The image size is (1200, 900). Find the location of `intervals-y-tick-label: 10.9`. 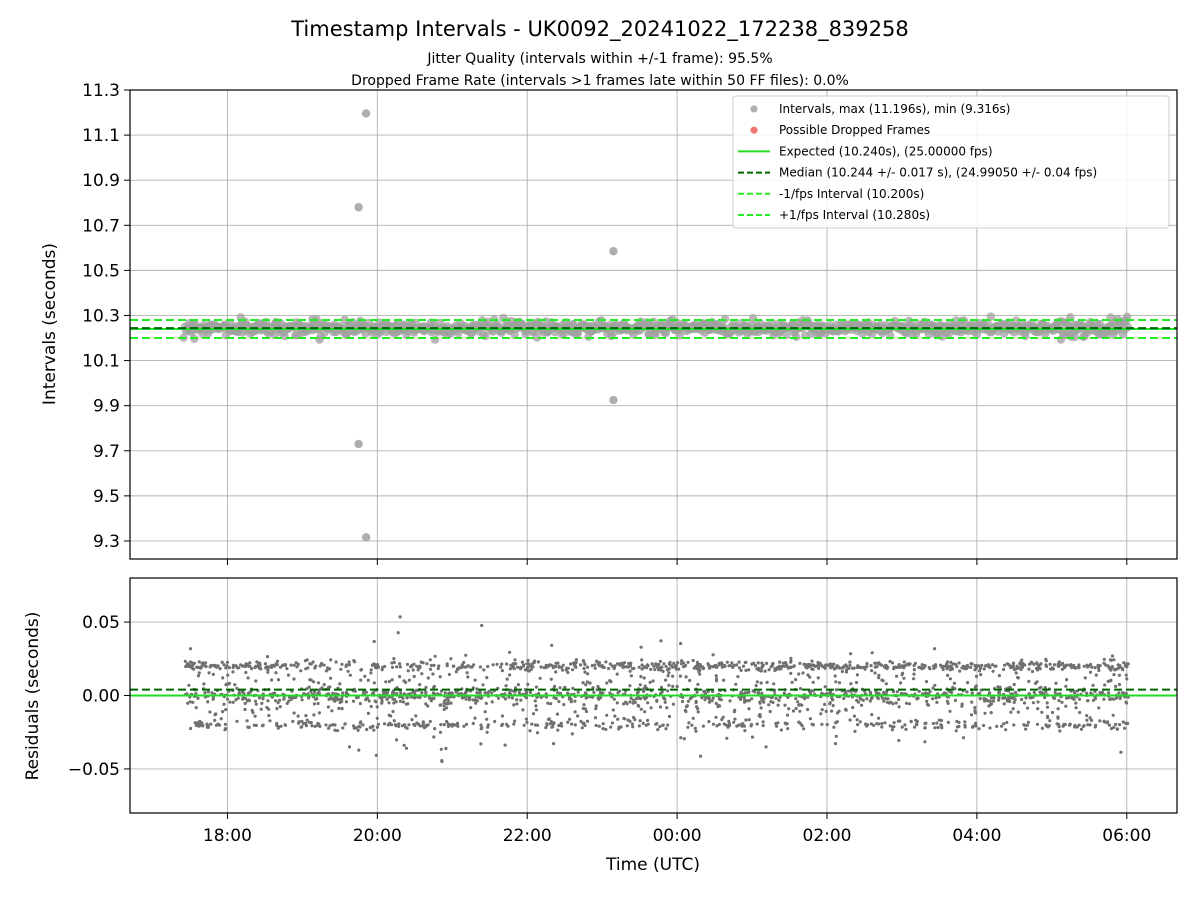

intervals-y-tick-label: 10.9 is located at coordinates (101, 181).